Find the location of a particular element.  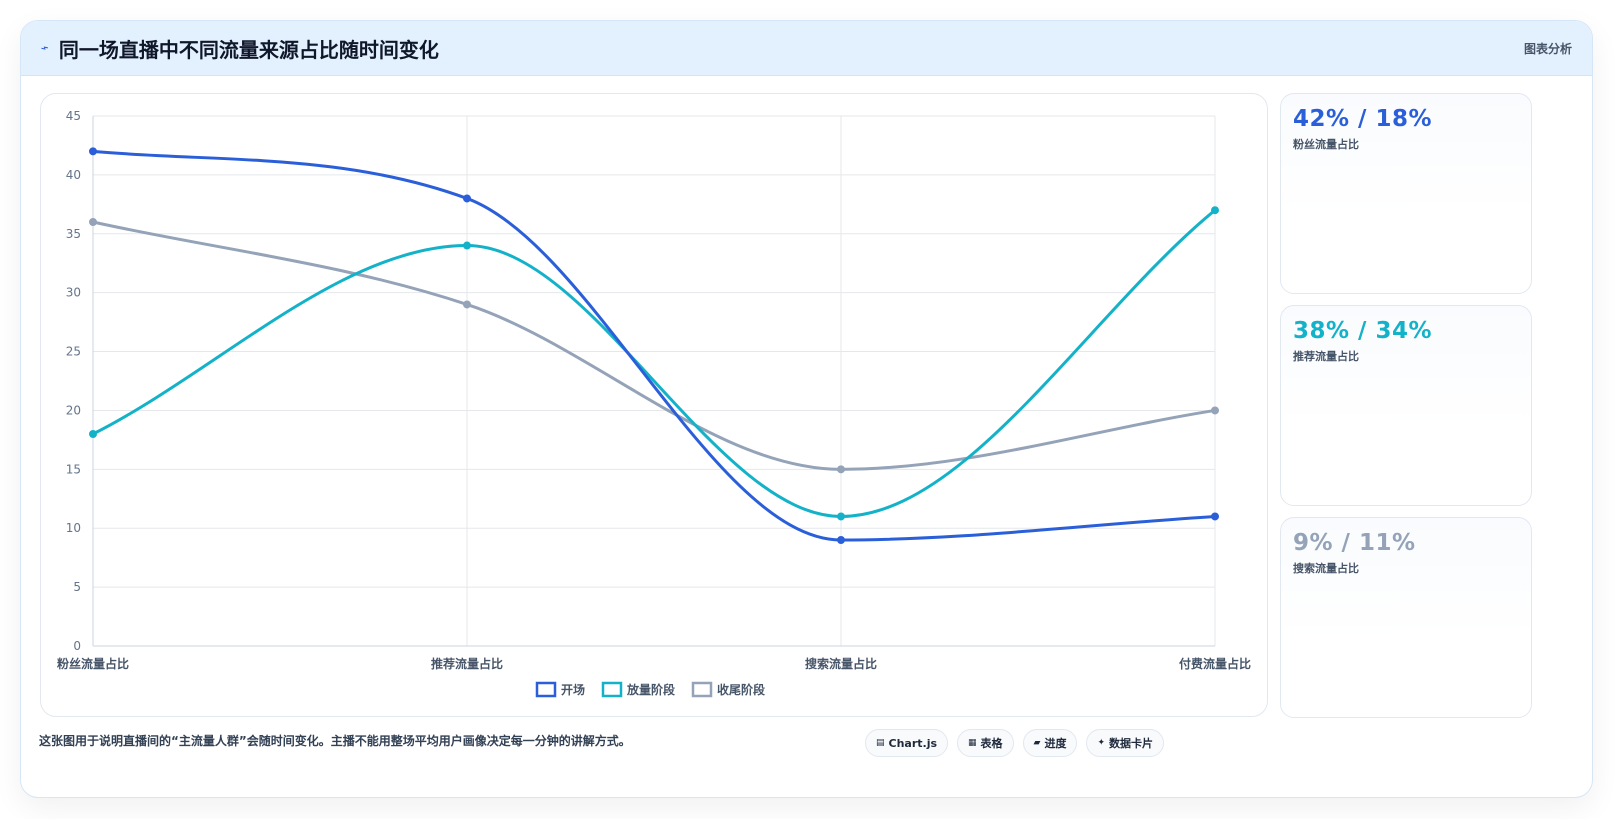

stat-value: 9% / 11% is located at coordinates (1354, 543).